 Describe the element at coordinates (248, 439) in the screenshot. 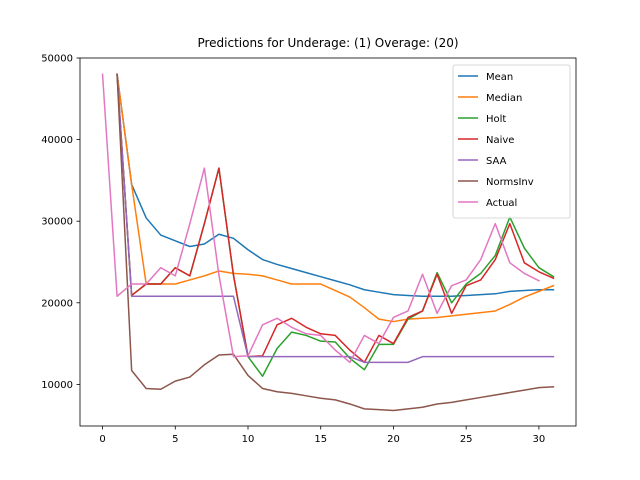

I see `x-tick-label: 10` at that location.